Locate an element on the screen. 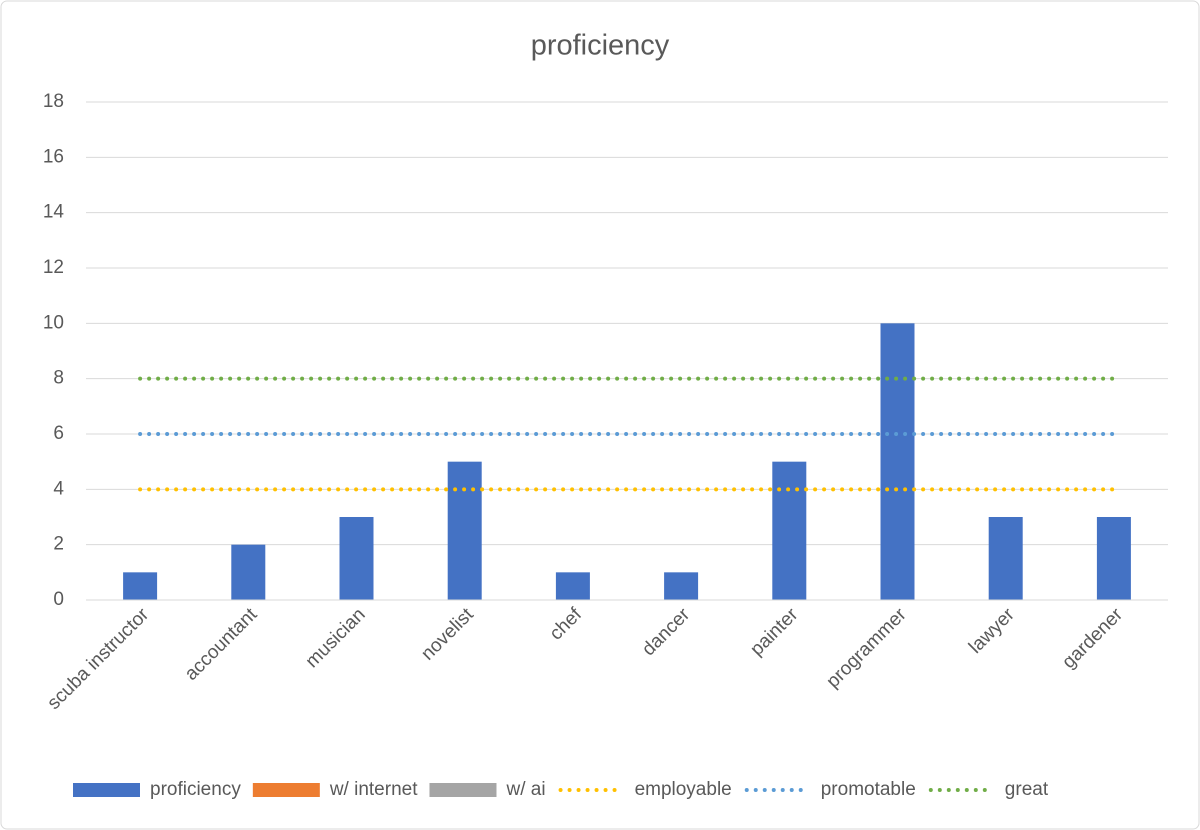 This screenshot has width=1200, height=830. y-tick-label: 14 is located at coordinates (54, 212).